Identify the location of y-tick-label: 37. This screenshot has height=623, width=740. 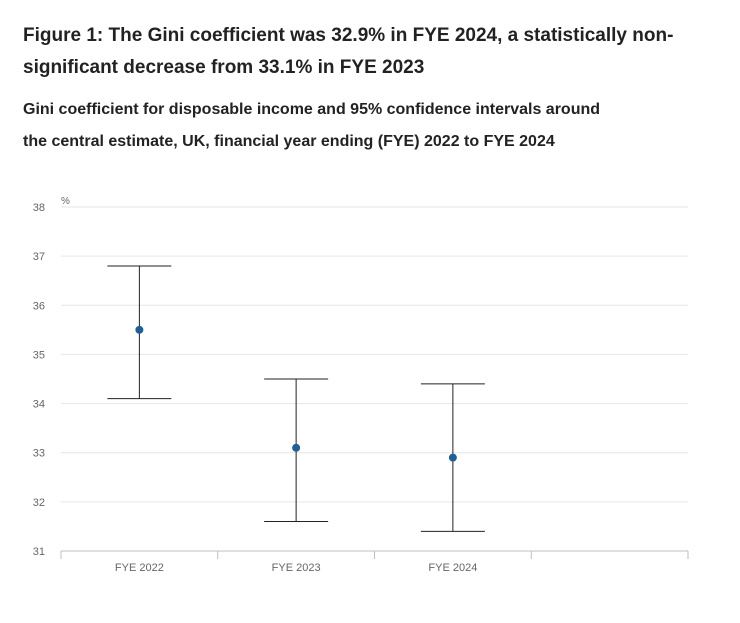
(39, 257).